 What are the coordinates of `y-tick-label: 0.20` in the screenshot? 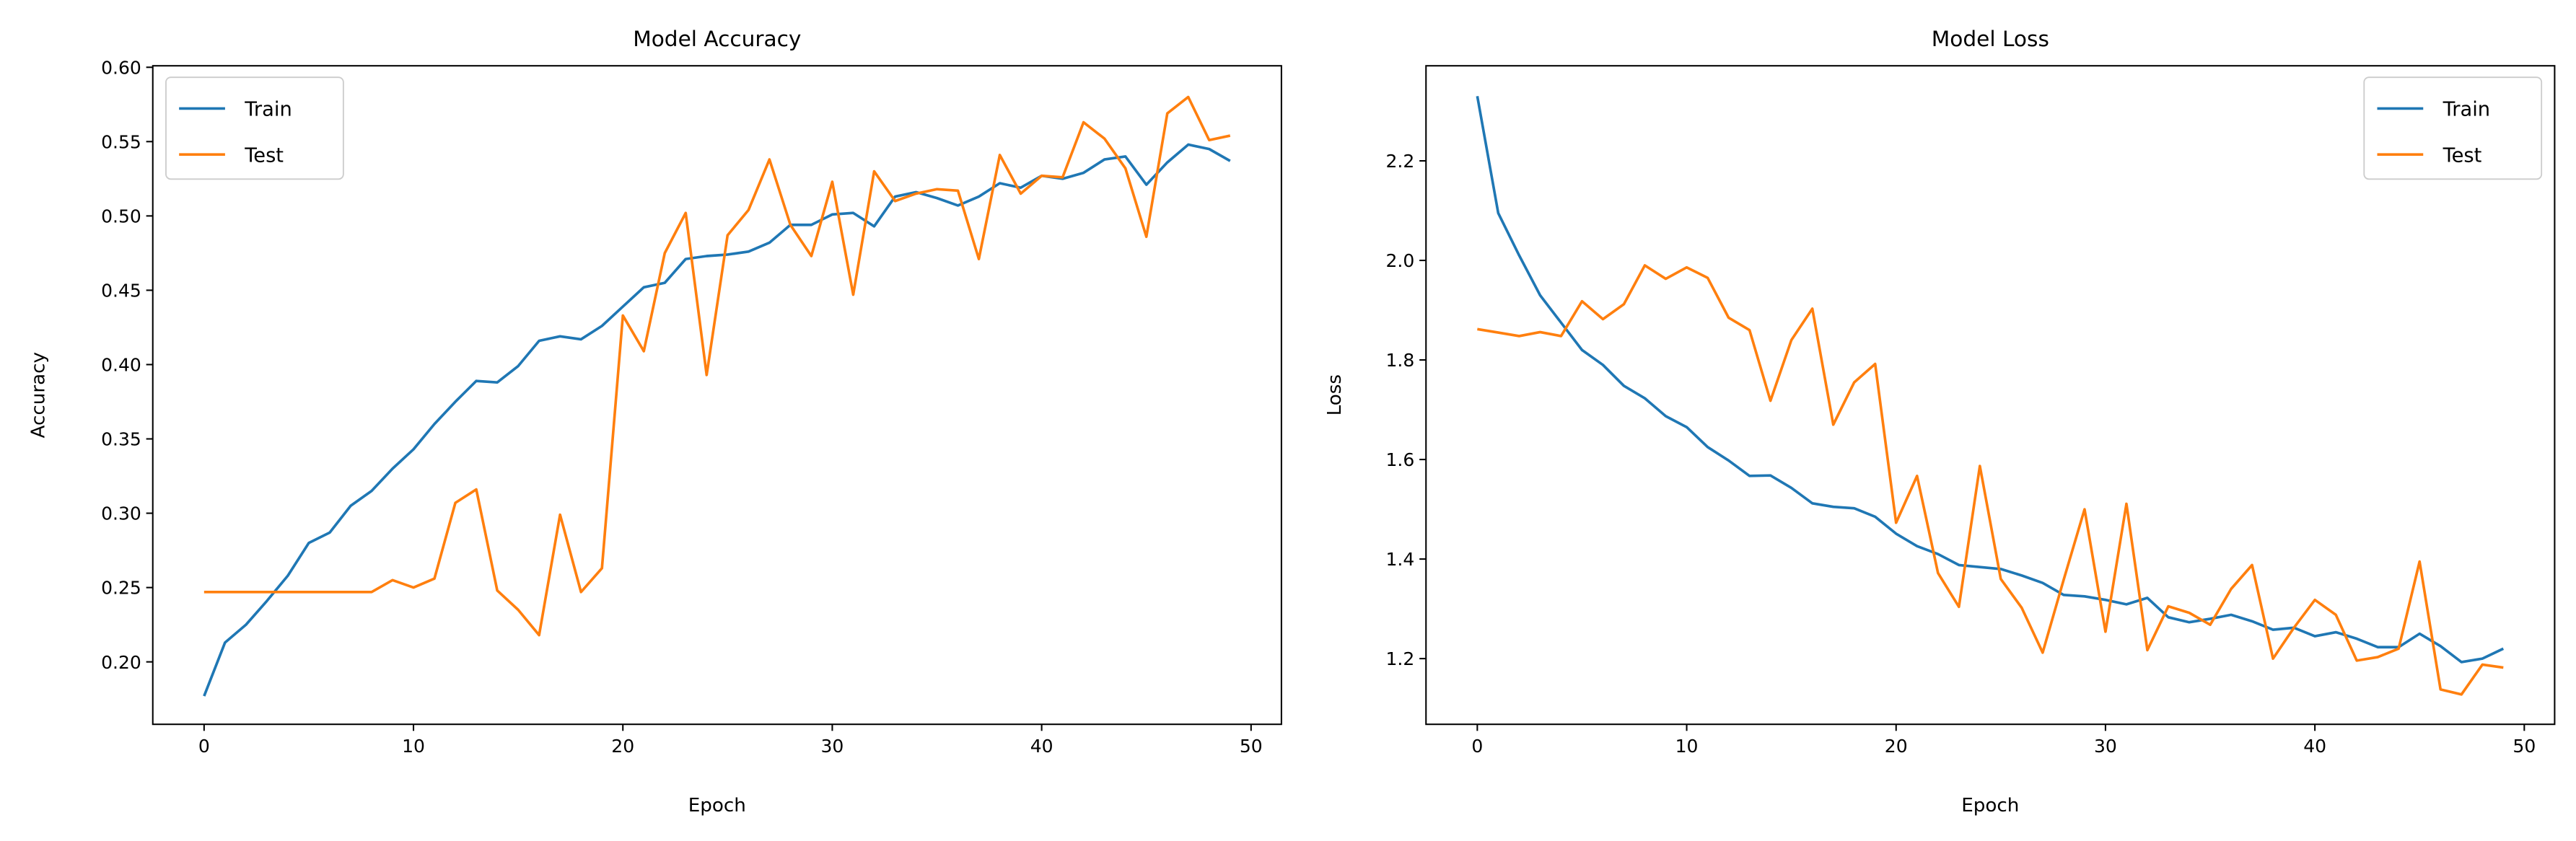 It's located at (121, 662).